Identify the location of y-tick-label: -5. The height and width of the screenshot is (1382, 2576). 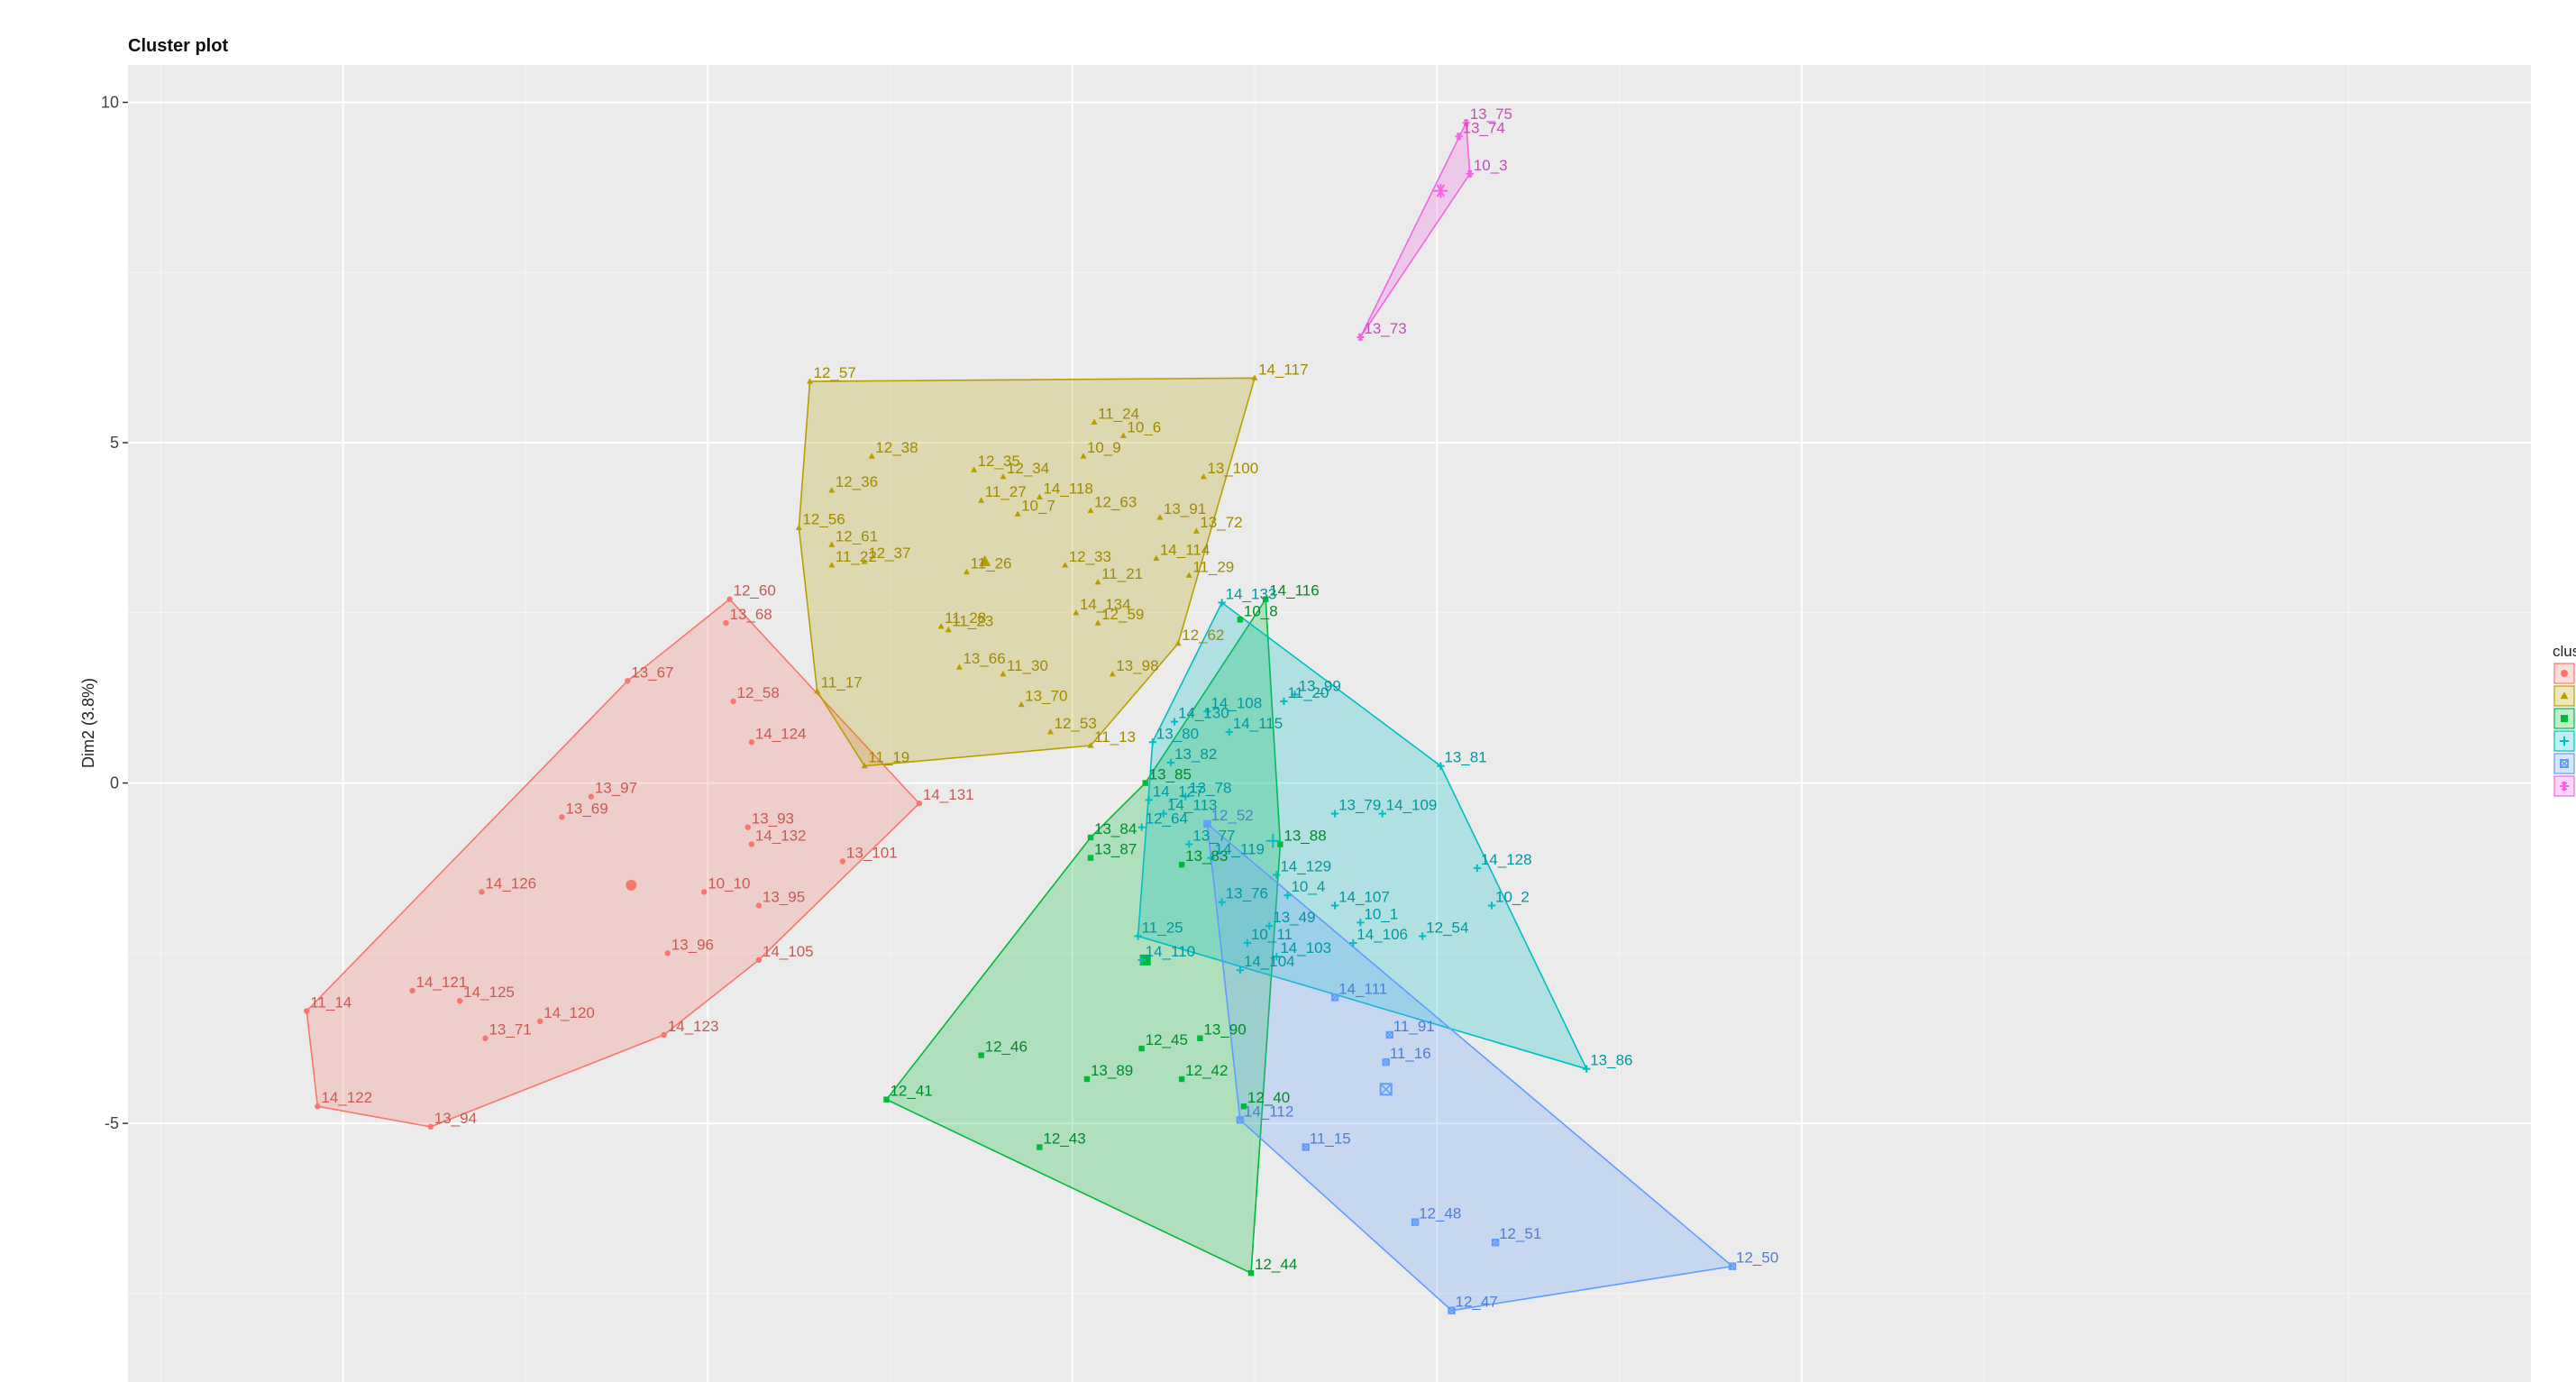
(112, 1123).